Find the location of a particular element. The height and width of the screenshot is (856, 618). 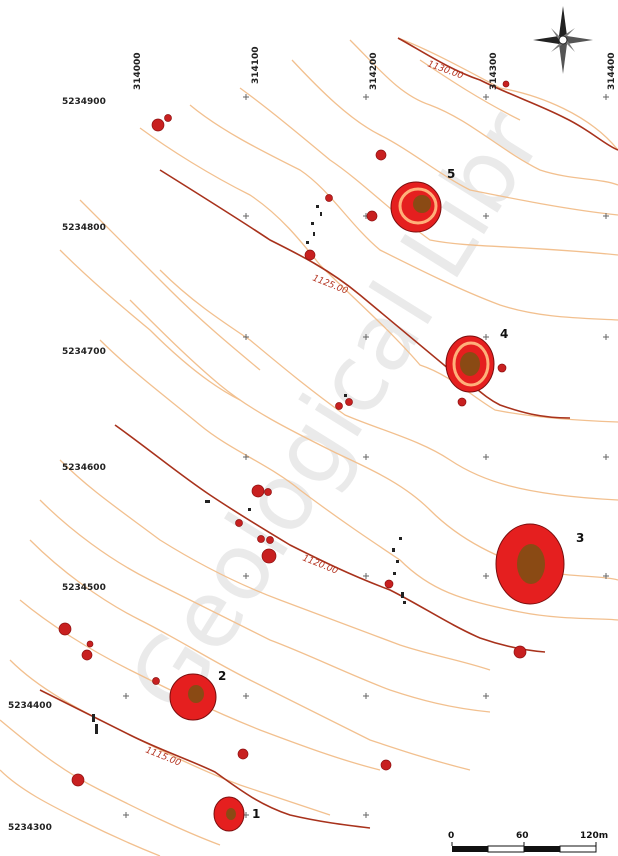

northing-label: 5234600 is located at coordinates (84, 468).